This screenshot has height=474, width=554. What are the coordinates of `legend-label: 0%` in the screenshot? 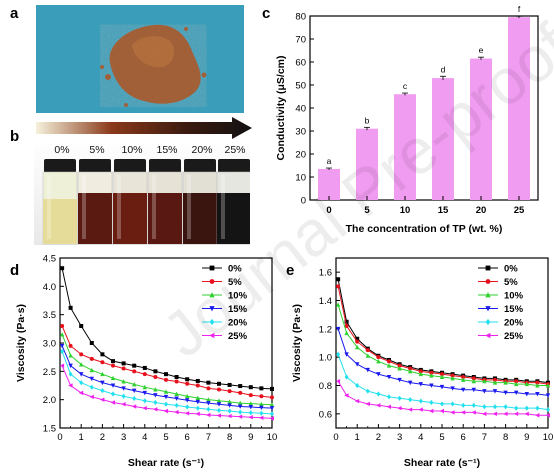 It's located at (511, 269).